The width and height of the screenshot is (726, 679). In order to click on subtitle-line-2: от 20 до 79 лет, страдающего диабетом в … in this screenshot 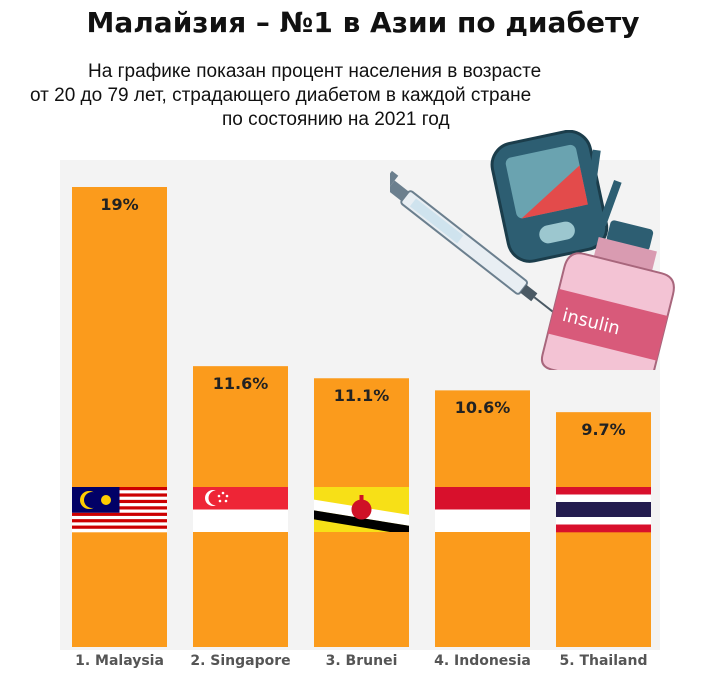, I will do `click(281, 95)`.